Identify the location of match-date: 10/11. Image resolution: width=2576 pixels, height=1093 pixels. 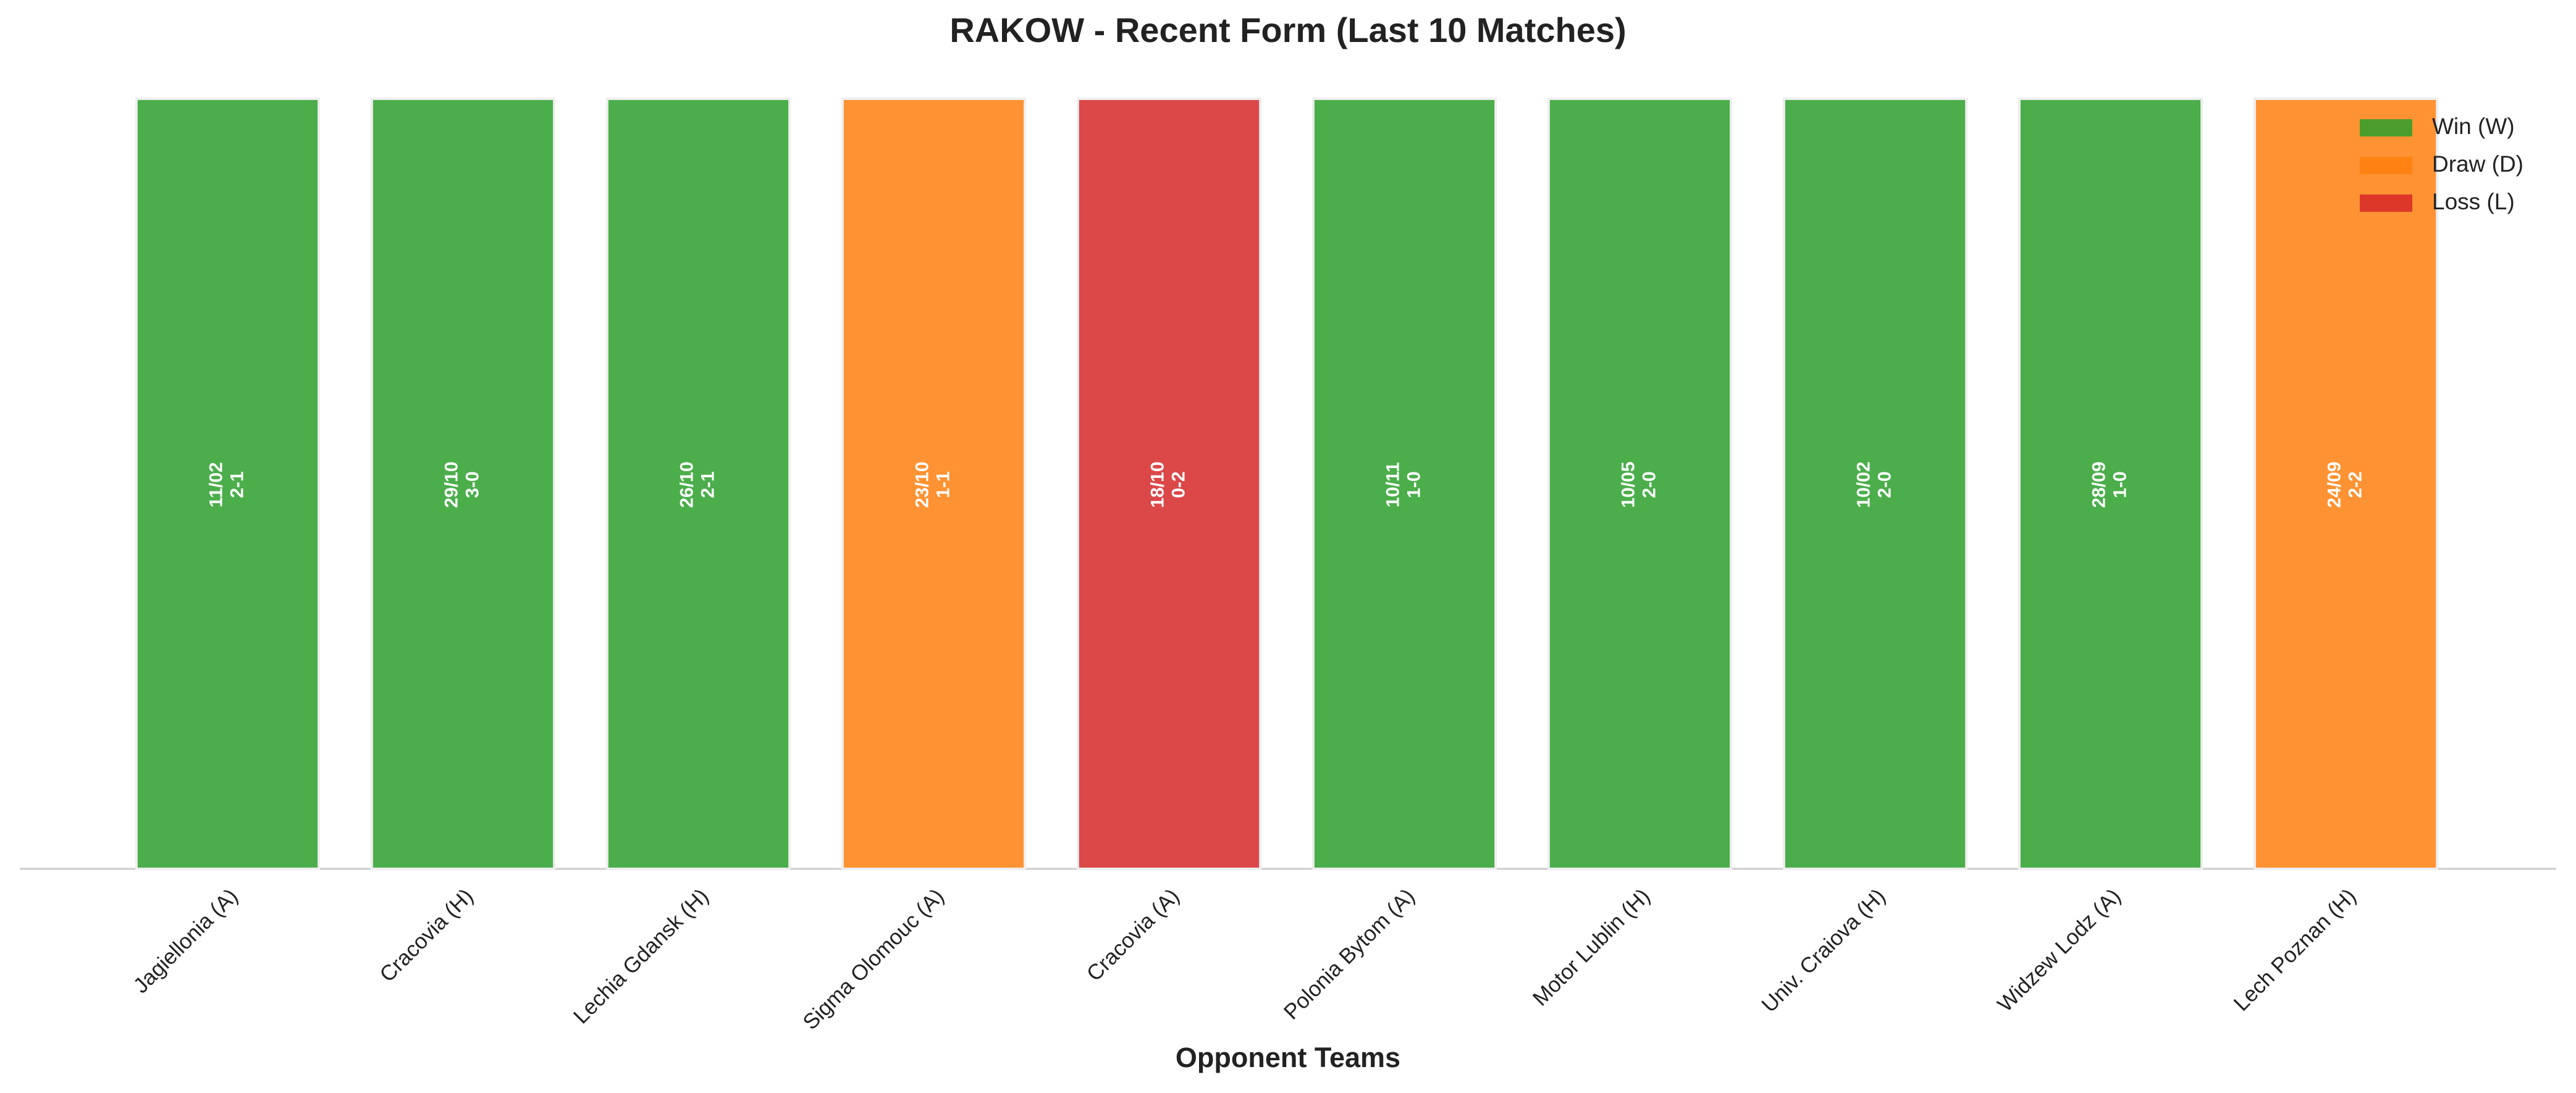
(1393, 484).